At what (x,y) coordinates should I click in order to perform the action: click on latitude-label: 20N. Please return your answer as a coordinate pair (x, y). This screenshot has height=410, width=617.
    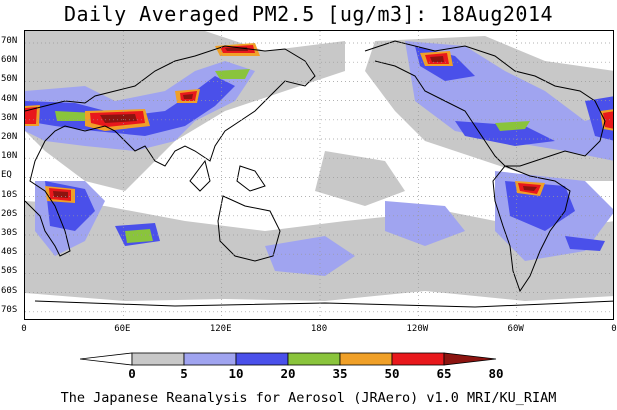
    Looking at the image, I should click on (9, 137).